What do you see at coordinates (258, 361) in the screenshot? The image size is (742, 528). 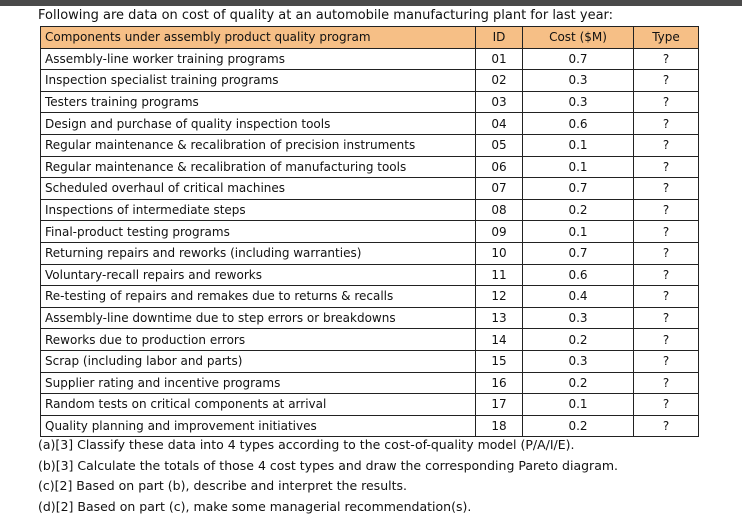 I see `cell-component: Scrap (including labor and parts)` at bounding box center [258, 361].